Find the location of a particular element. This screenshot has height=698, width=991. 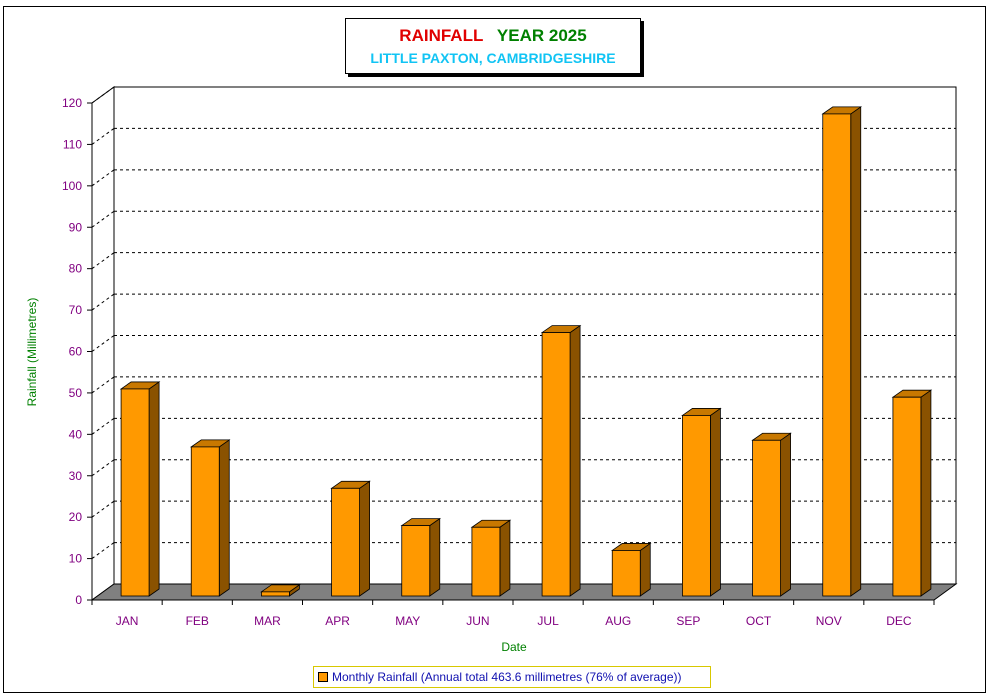

y-tick-label: 80 is located at coordinates (76, 269).